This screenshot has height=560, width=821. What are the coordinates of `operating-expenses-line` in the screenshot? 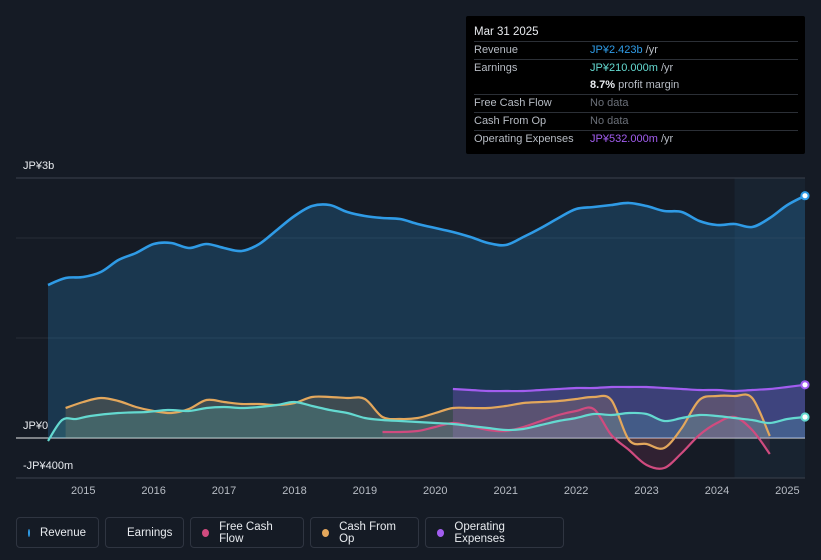 It's located at (629, 388).